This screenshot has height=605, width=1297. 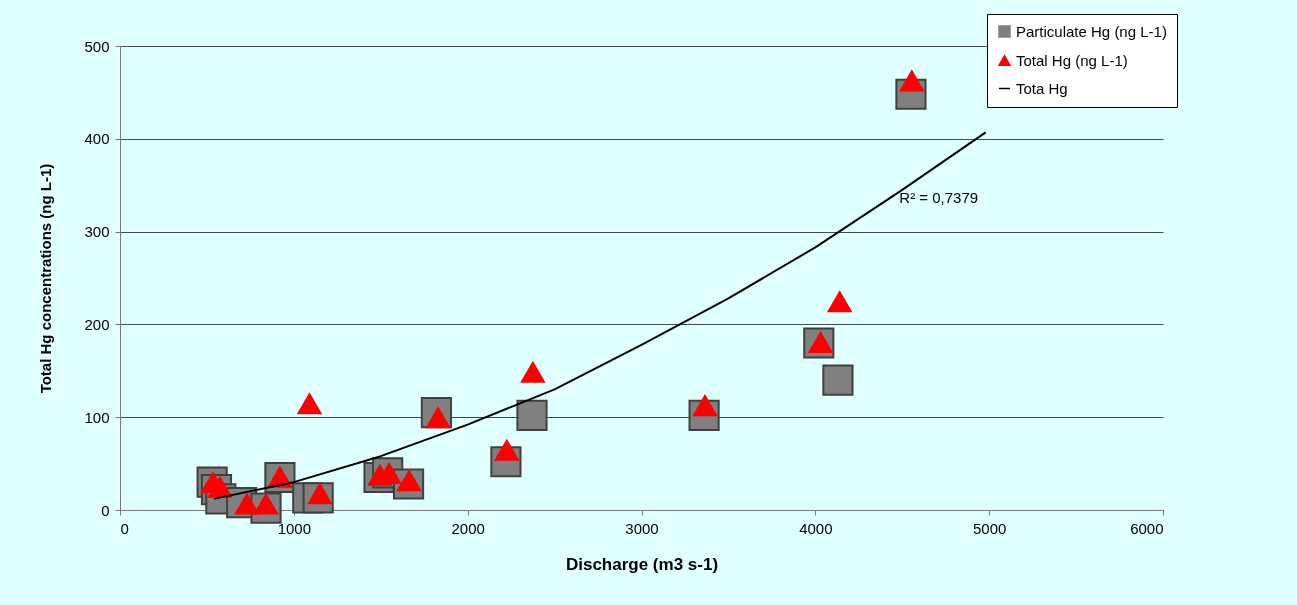 I want to click on x-tick-label: 0, so click(x=124, y=528).